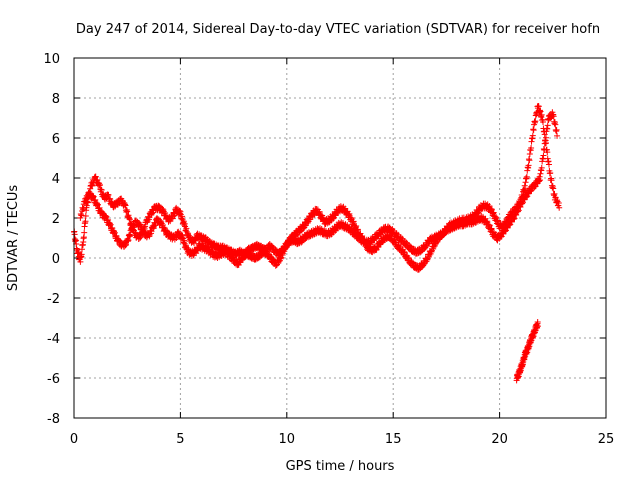 The image size is (640, 480). Describe the element at coordinates (340, 466) in the screenshot. I see `x-axis-label: GPS time / hours` at that location.